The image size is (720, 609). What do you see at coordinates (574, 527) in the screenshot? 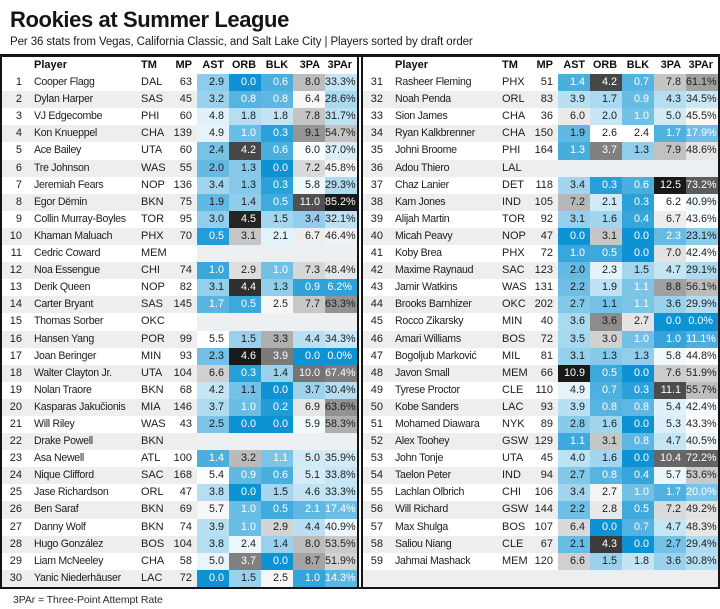
I see `stat-cell-ast: 6.4` at bounding box center [574, 527].